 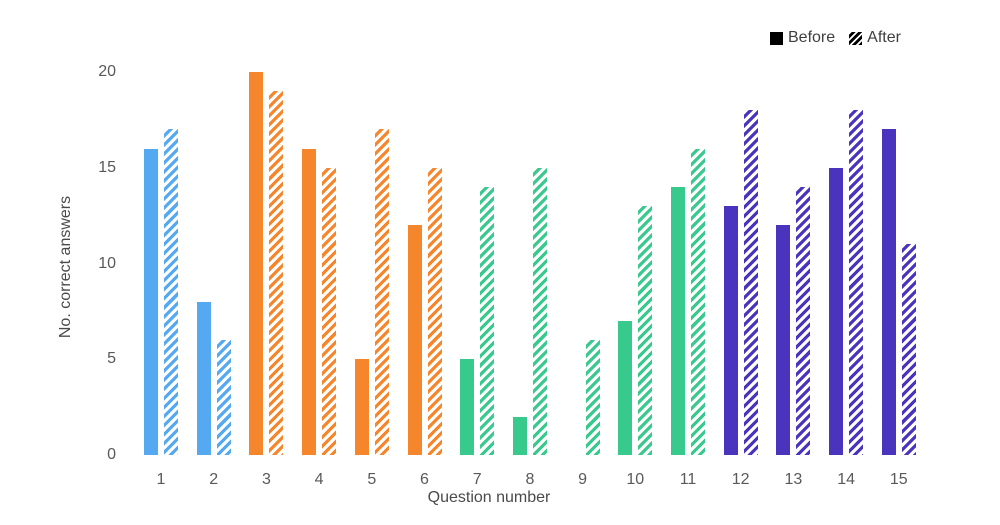 I want to click on legend-item-after: After, so click(x=875, y=38).